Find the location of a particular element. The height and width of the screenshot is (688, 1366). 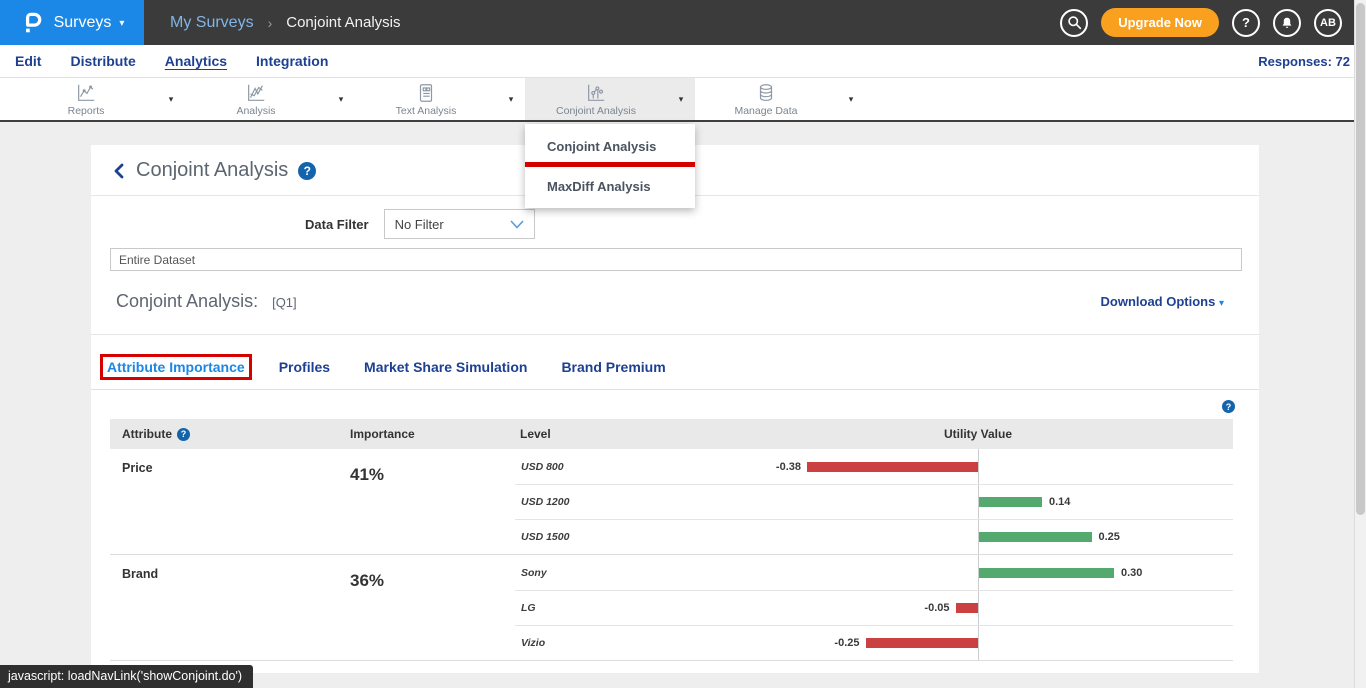

importance-value: 41% is located at coordinates (367, 474).